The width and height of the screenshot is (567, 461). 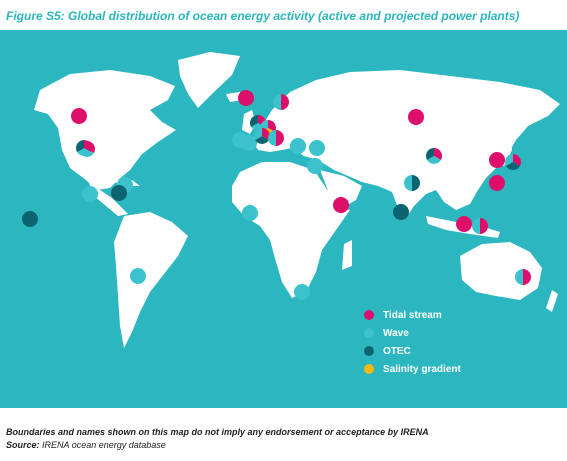 I want to click on site-marker-japan-wave, so click(x=509, y=160).